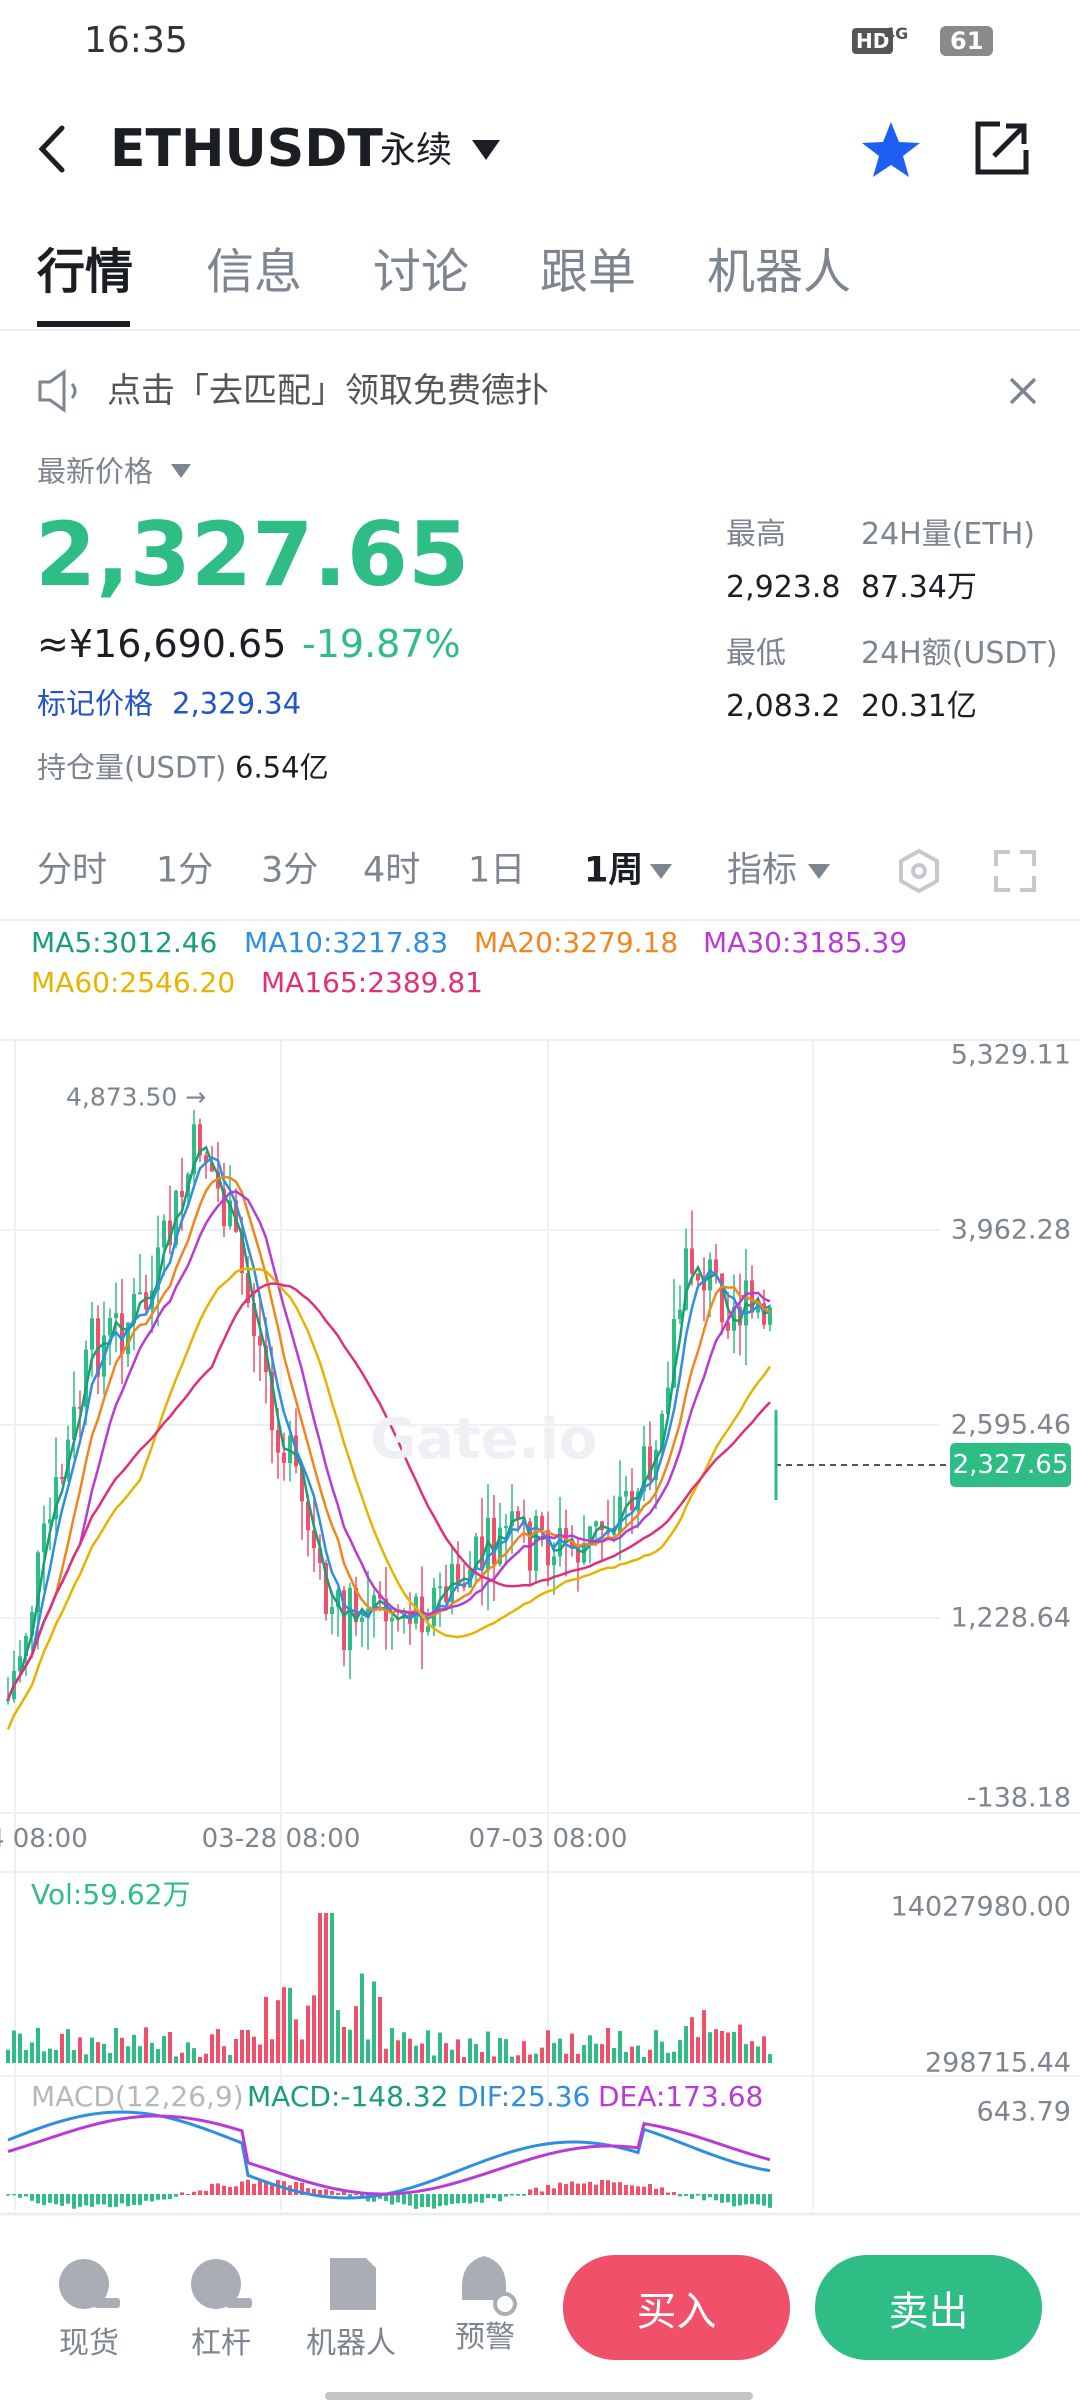 The image size is (1080, 2408). Describe the element at coordinates (89, 2343) in the screenshot. I see `nav-item: 现货` at that location.